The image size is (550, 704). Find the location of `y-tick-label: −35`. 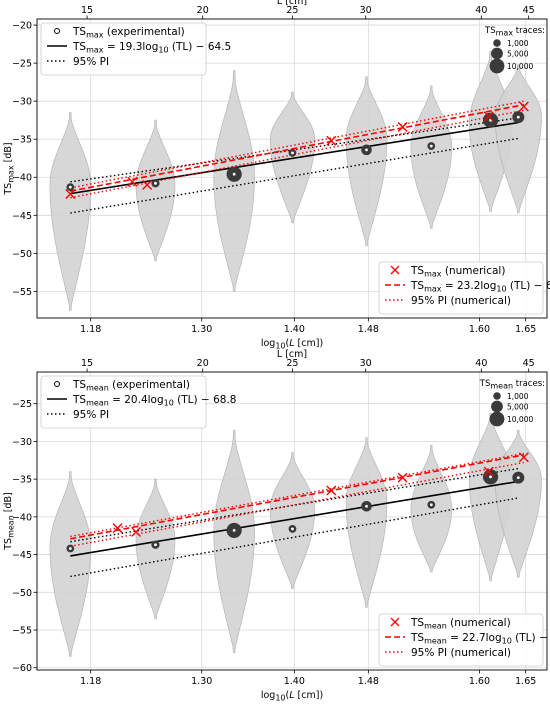

y-tick-label: −35 is located at coordinates (22, 480).